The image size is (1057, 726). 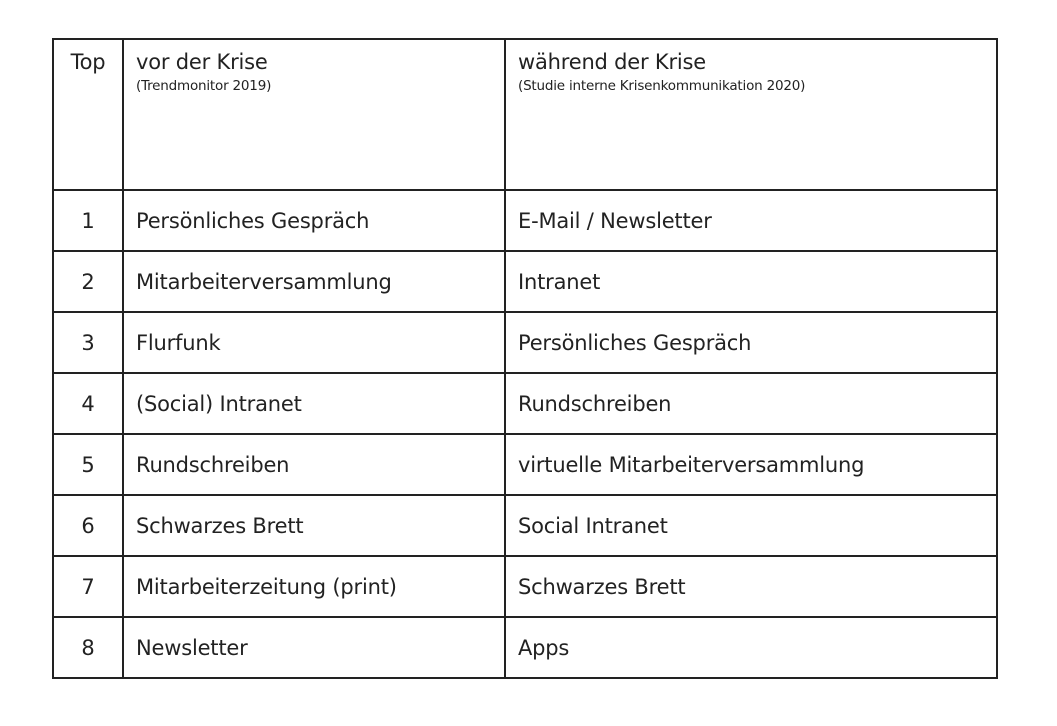 I want to click on table-row: 6 Schwarzes Brett Social Intranet, so click(x=525, y=525).